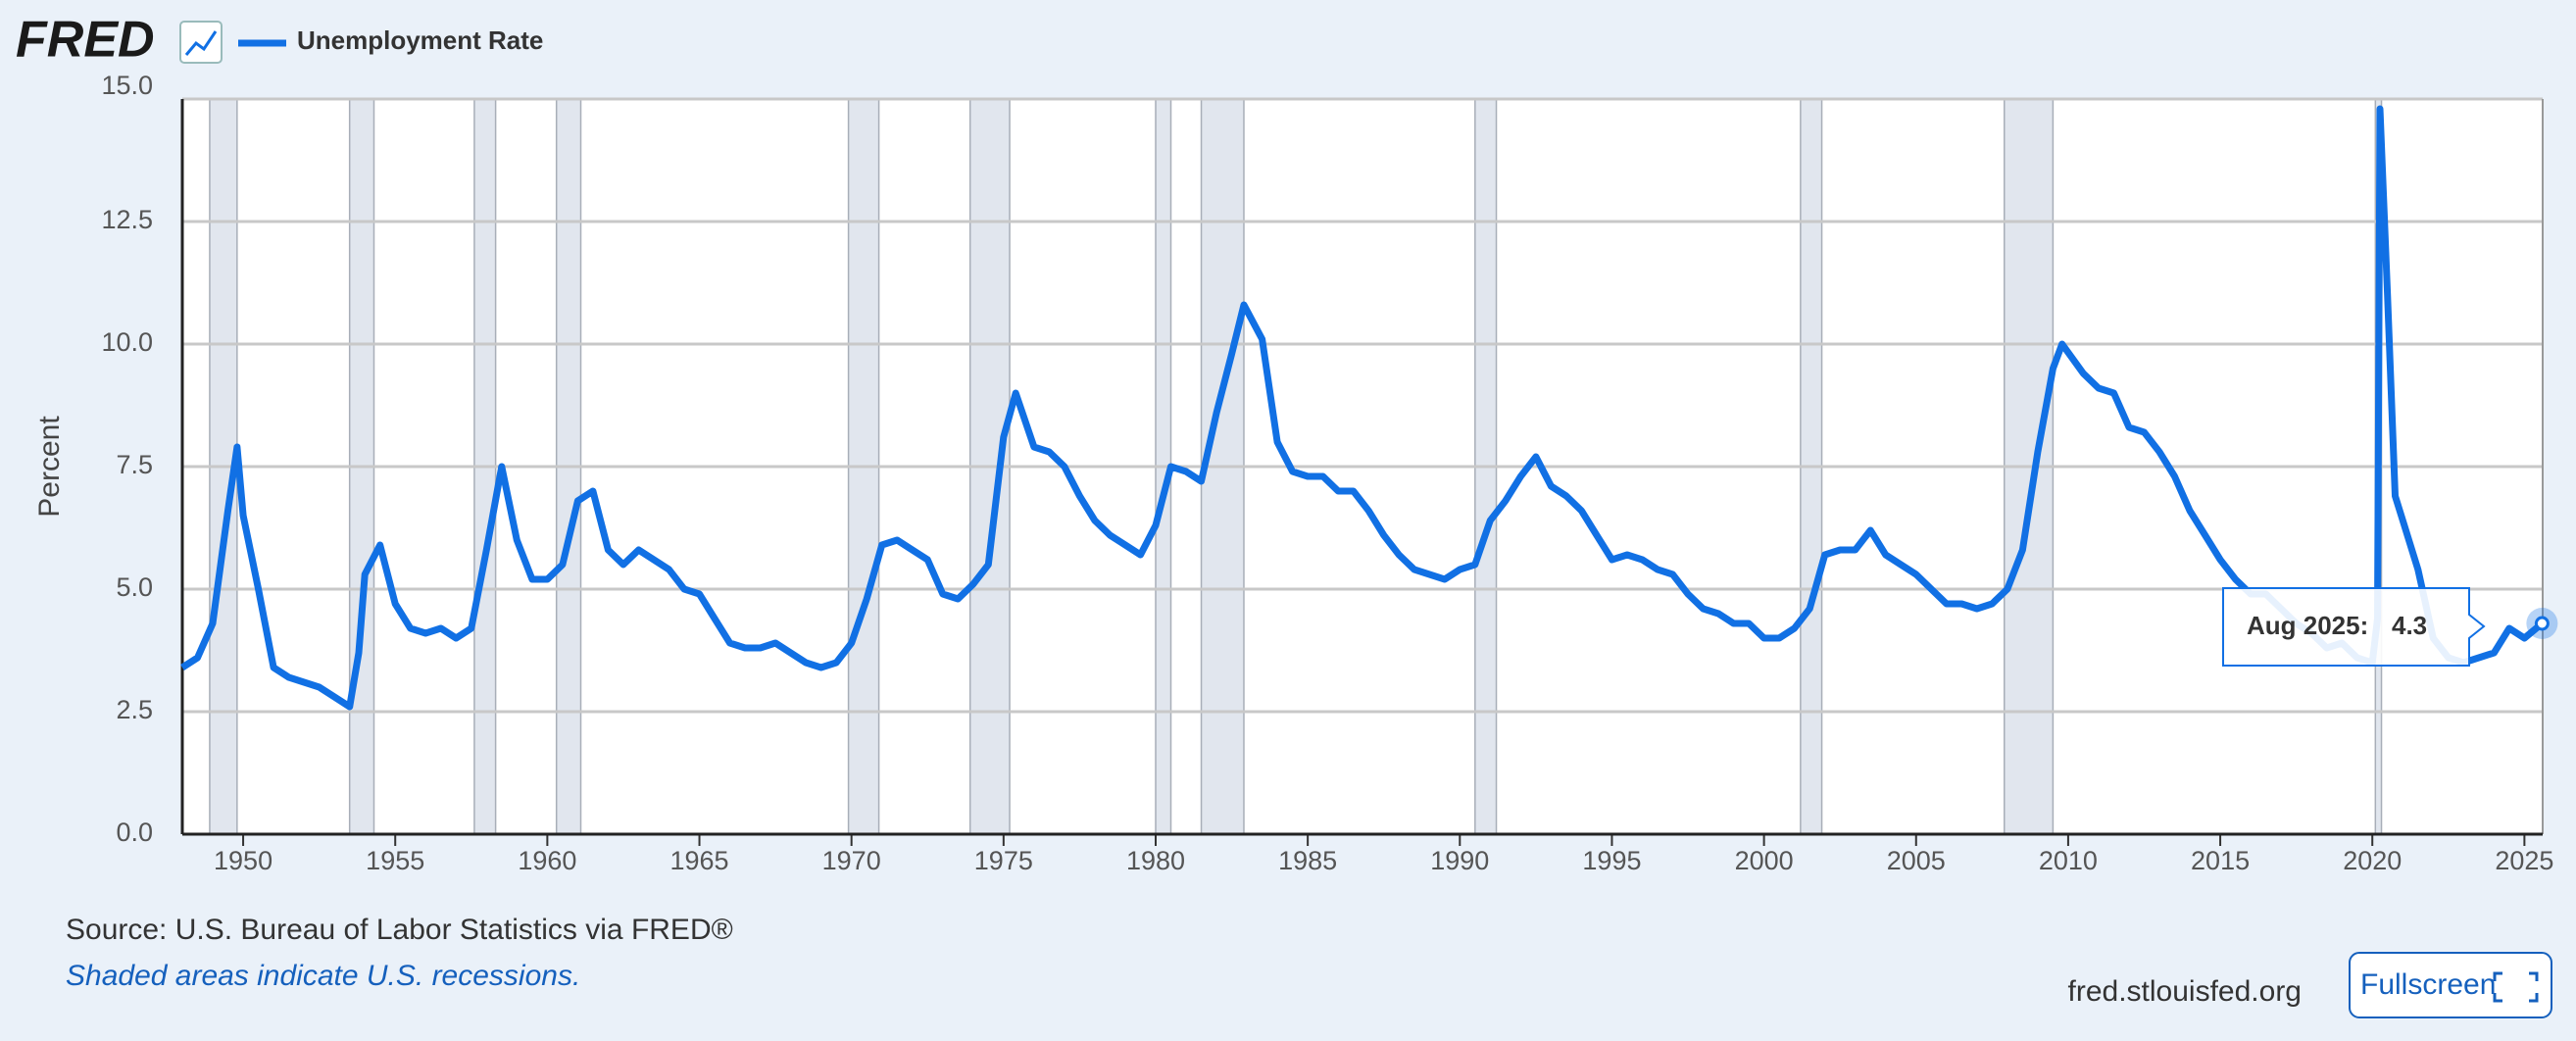  I want to click on x-tick-label: 2005, so click(1916, 860).